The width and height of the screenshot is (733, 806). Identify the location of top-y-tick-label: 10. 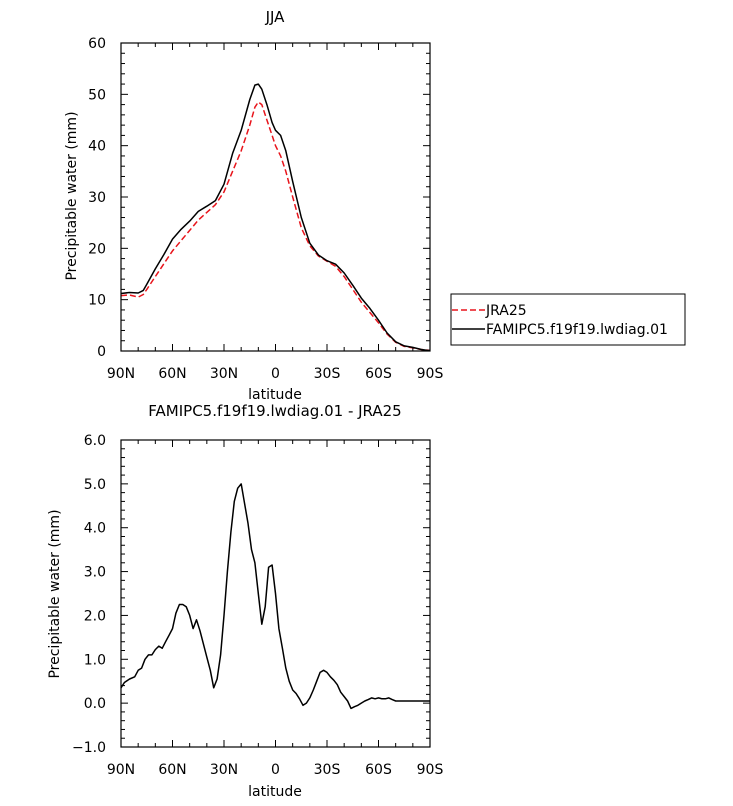
(97, 301).